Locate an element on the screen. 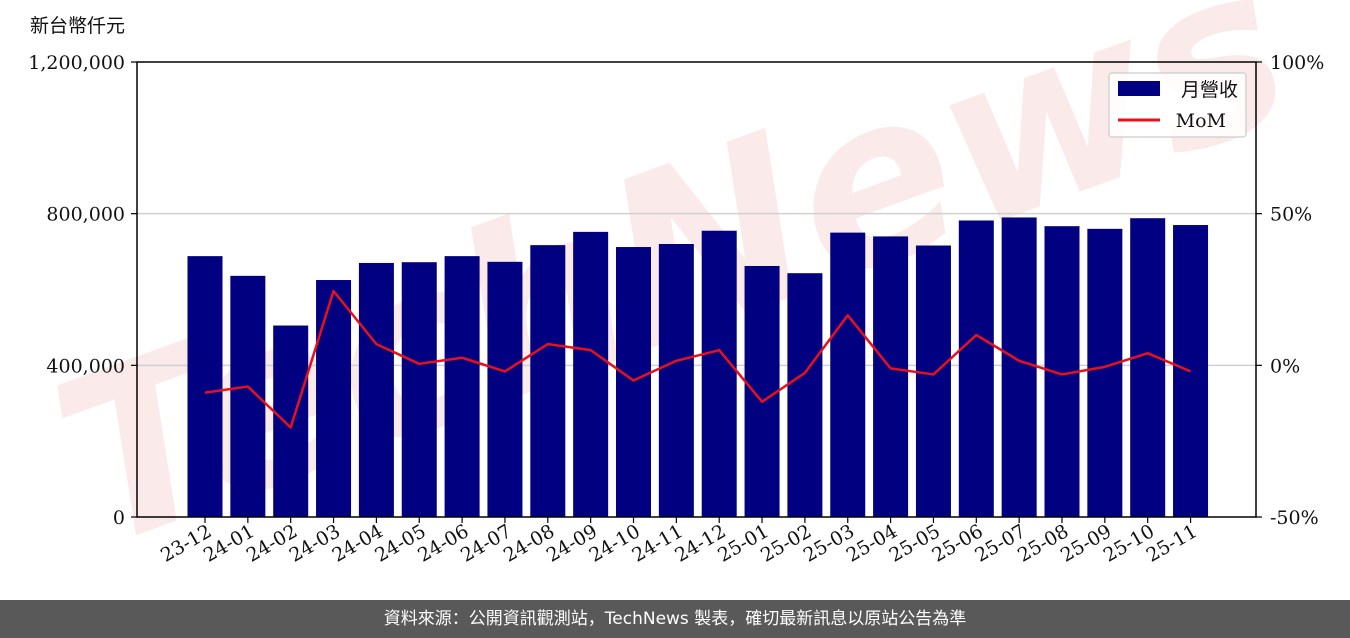  right-tick-label: 100% is located at coordinates (1297, 63).